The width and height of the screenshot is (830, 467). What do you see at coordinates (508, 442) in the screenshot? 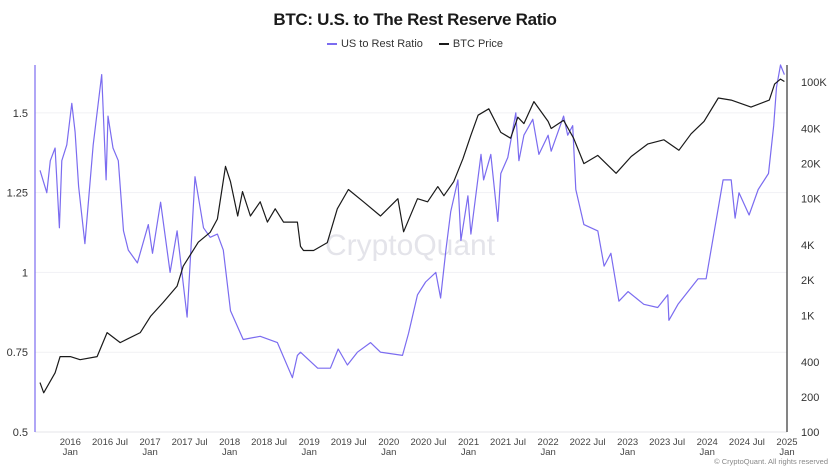
I see `x-tick-label: 2021 Jul` at bounding box center [508, 442].